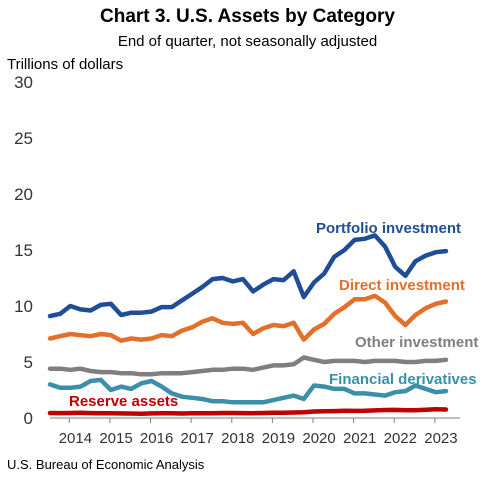 This screenshot has width=495, height=480. What do you see at coordinates (248, 366) in the screenshot?
I see `series-line-other-investment` at bounding box center [248, 366].